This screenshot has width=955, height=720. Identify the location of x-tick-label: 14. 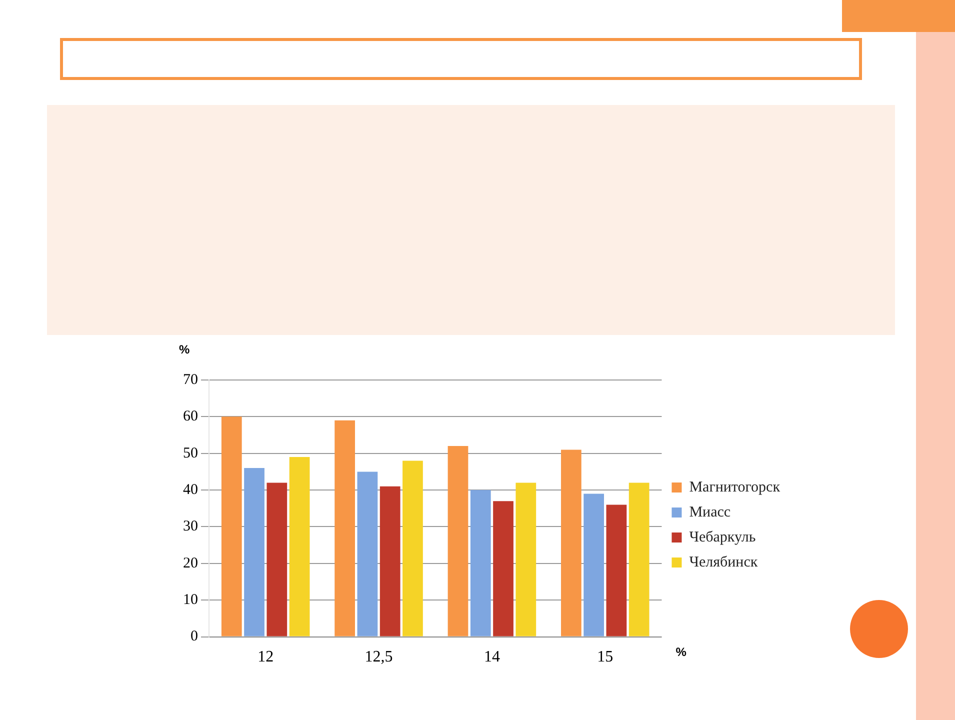
(492, 657).